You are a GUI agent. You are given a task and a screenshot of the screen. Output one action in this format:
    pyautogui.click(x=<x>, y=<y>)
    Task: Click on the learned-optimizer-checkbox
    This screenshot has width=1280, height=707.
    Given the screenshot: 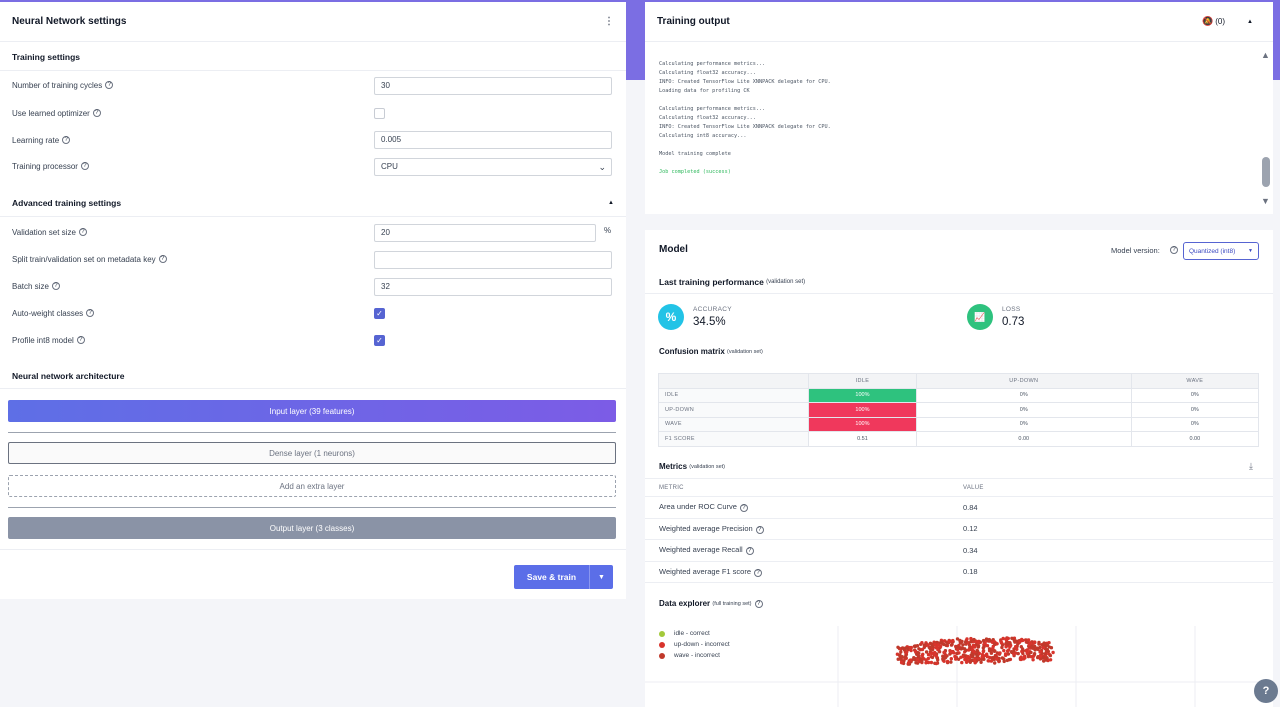 What is the action you would take?
    pyautogui.click(x=379, y=113)
    